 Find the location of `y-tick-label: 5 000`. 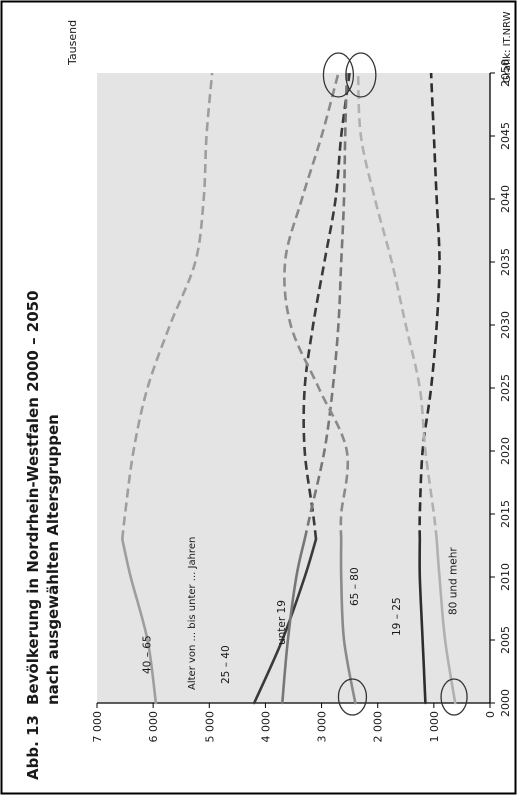

y-tick-label: 5 000 is located at coordinates (209, 727).